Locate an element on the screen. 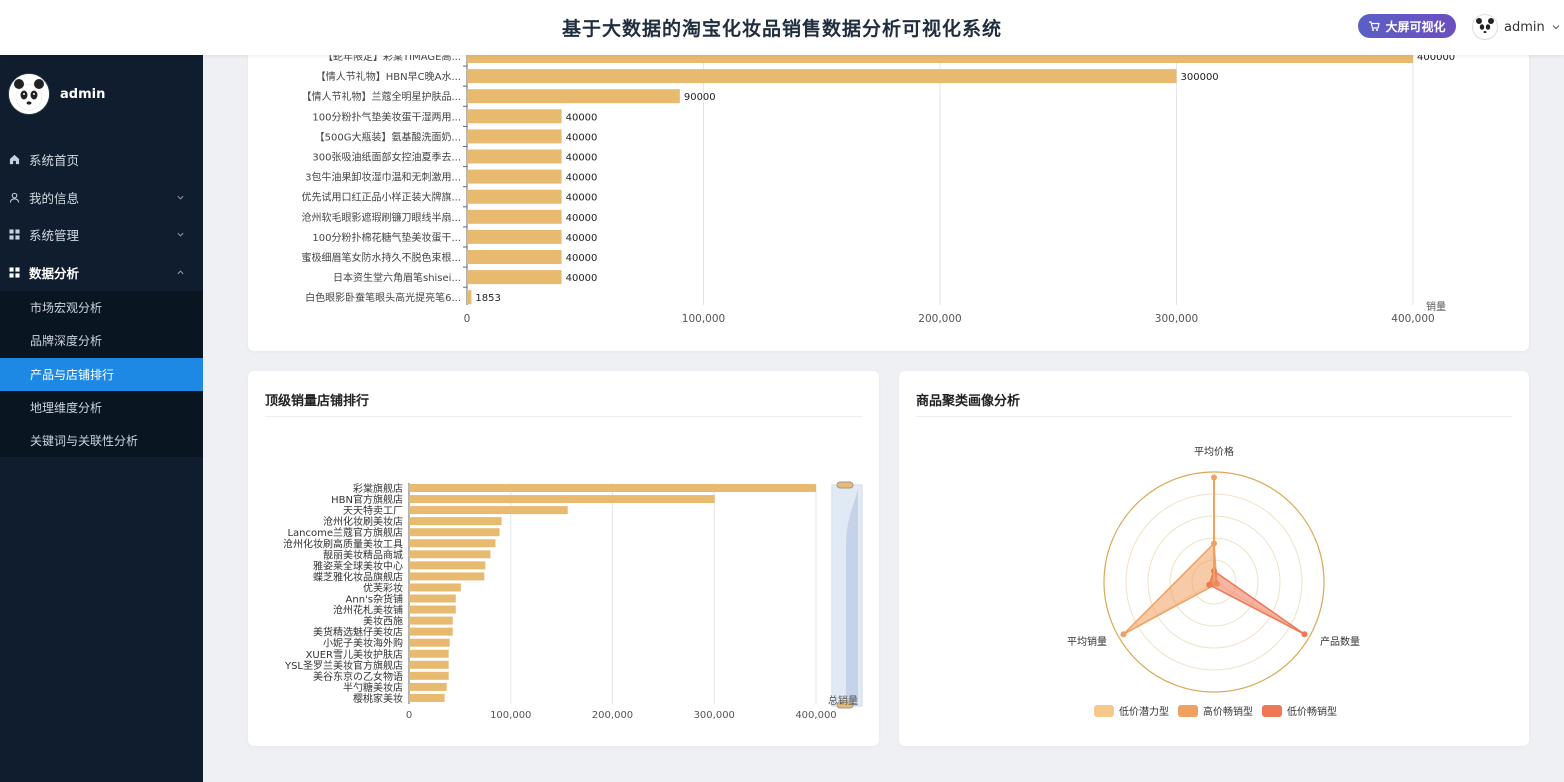 This screenshot has height=782, width=1564. menu-item-my-info: 我的信息 is located at coordinates (101, 198).